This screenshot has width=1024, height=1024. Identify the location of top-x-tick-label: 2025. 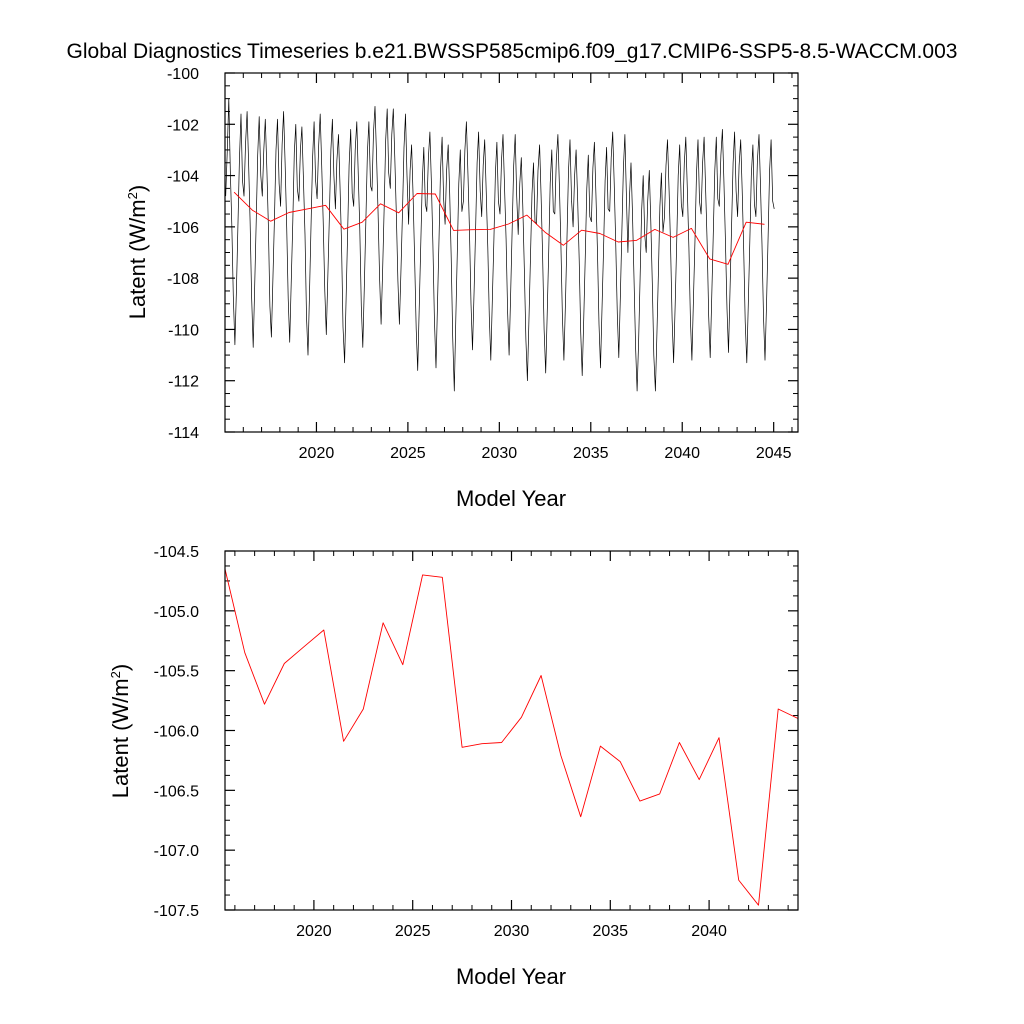
(408, 453).